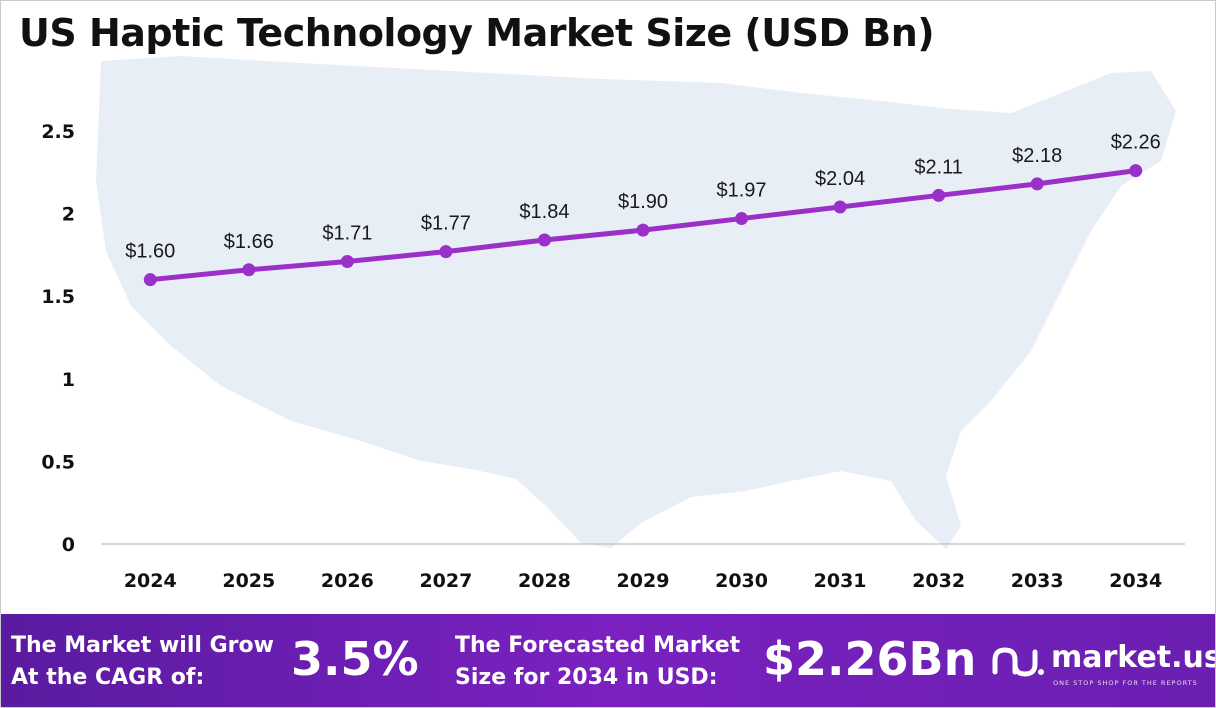 This screenshot has height=708, width=1216. Describe the element at coordinates (445, 581) in the screenshot. I see `x-tick-label: 2027` at that location.